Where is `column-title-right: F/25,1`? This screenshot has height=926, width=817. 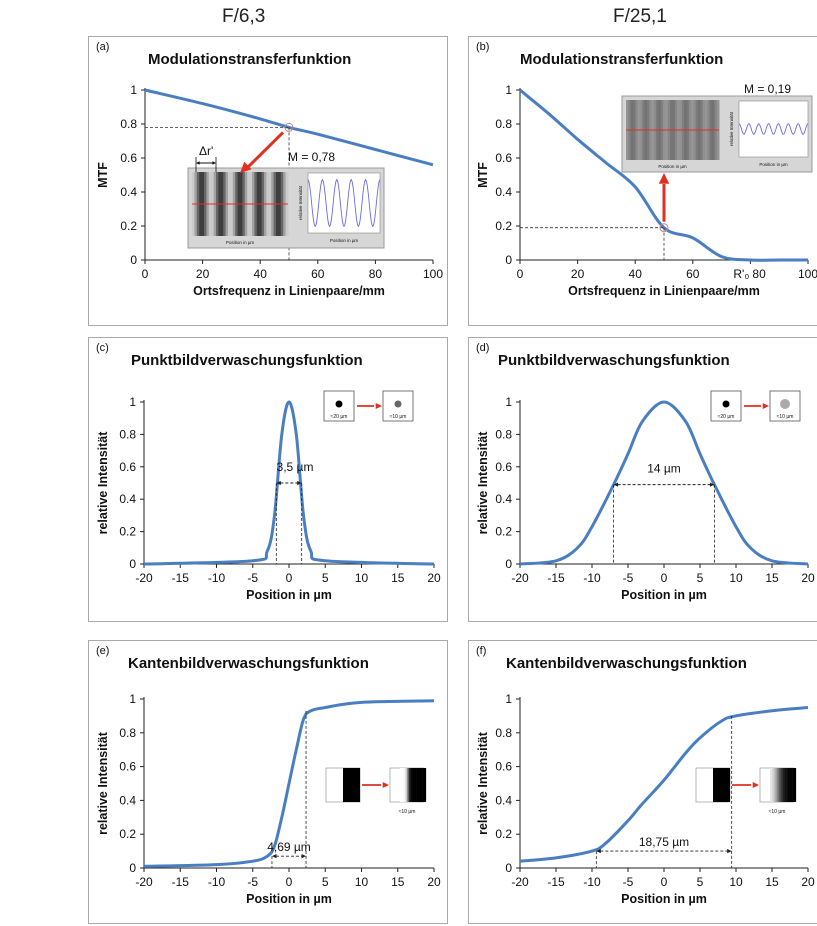
column-title-right: F/25,1 is located at coordinates (640, 16).